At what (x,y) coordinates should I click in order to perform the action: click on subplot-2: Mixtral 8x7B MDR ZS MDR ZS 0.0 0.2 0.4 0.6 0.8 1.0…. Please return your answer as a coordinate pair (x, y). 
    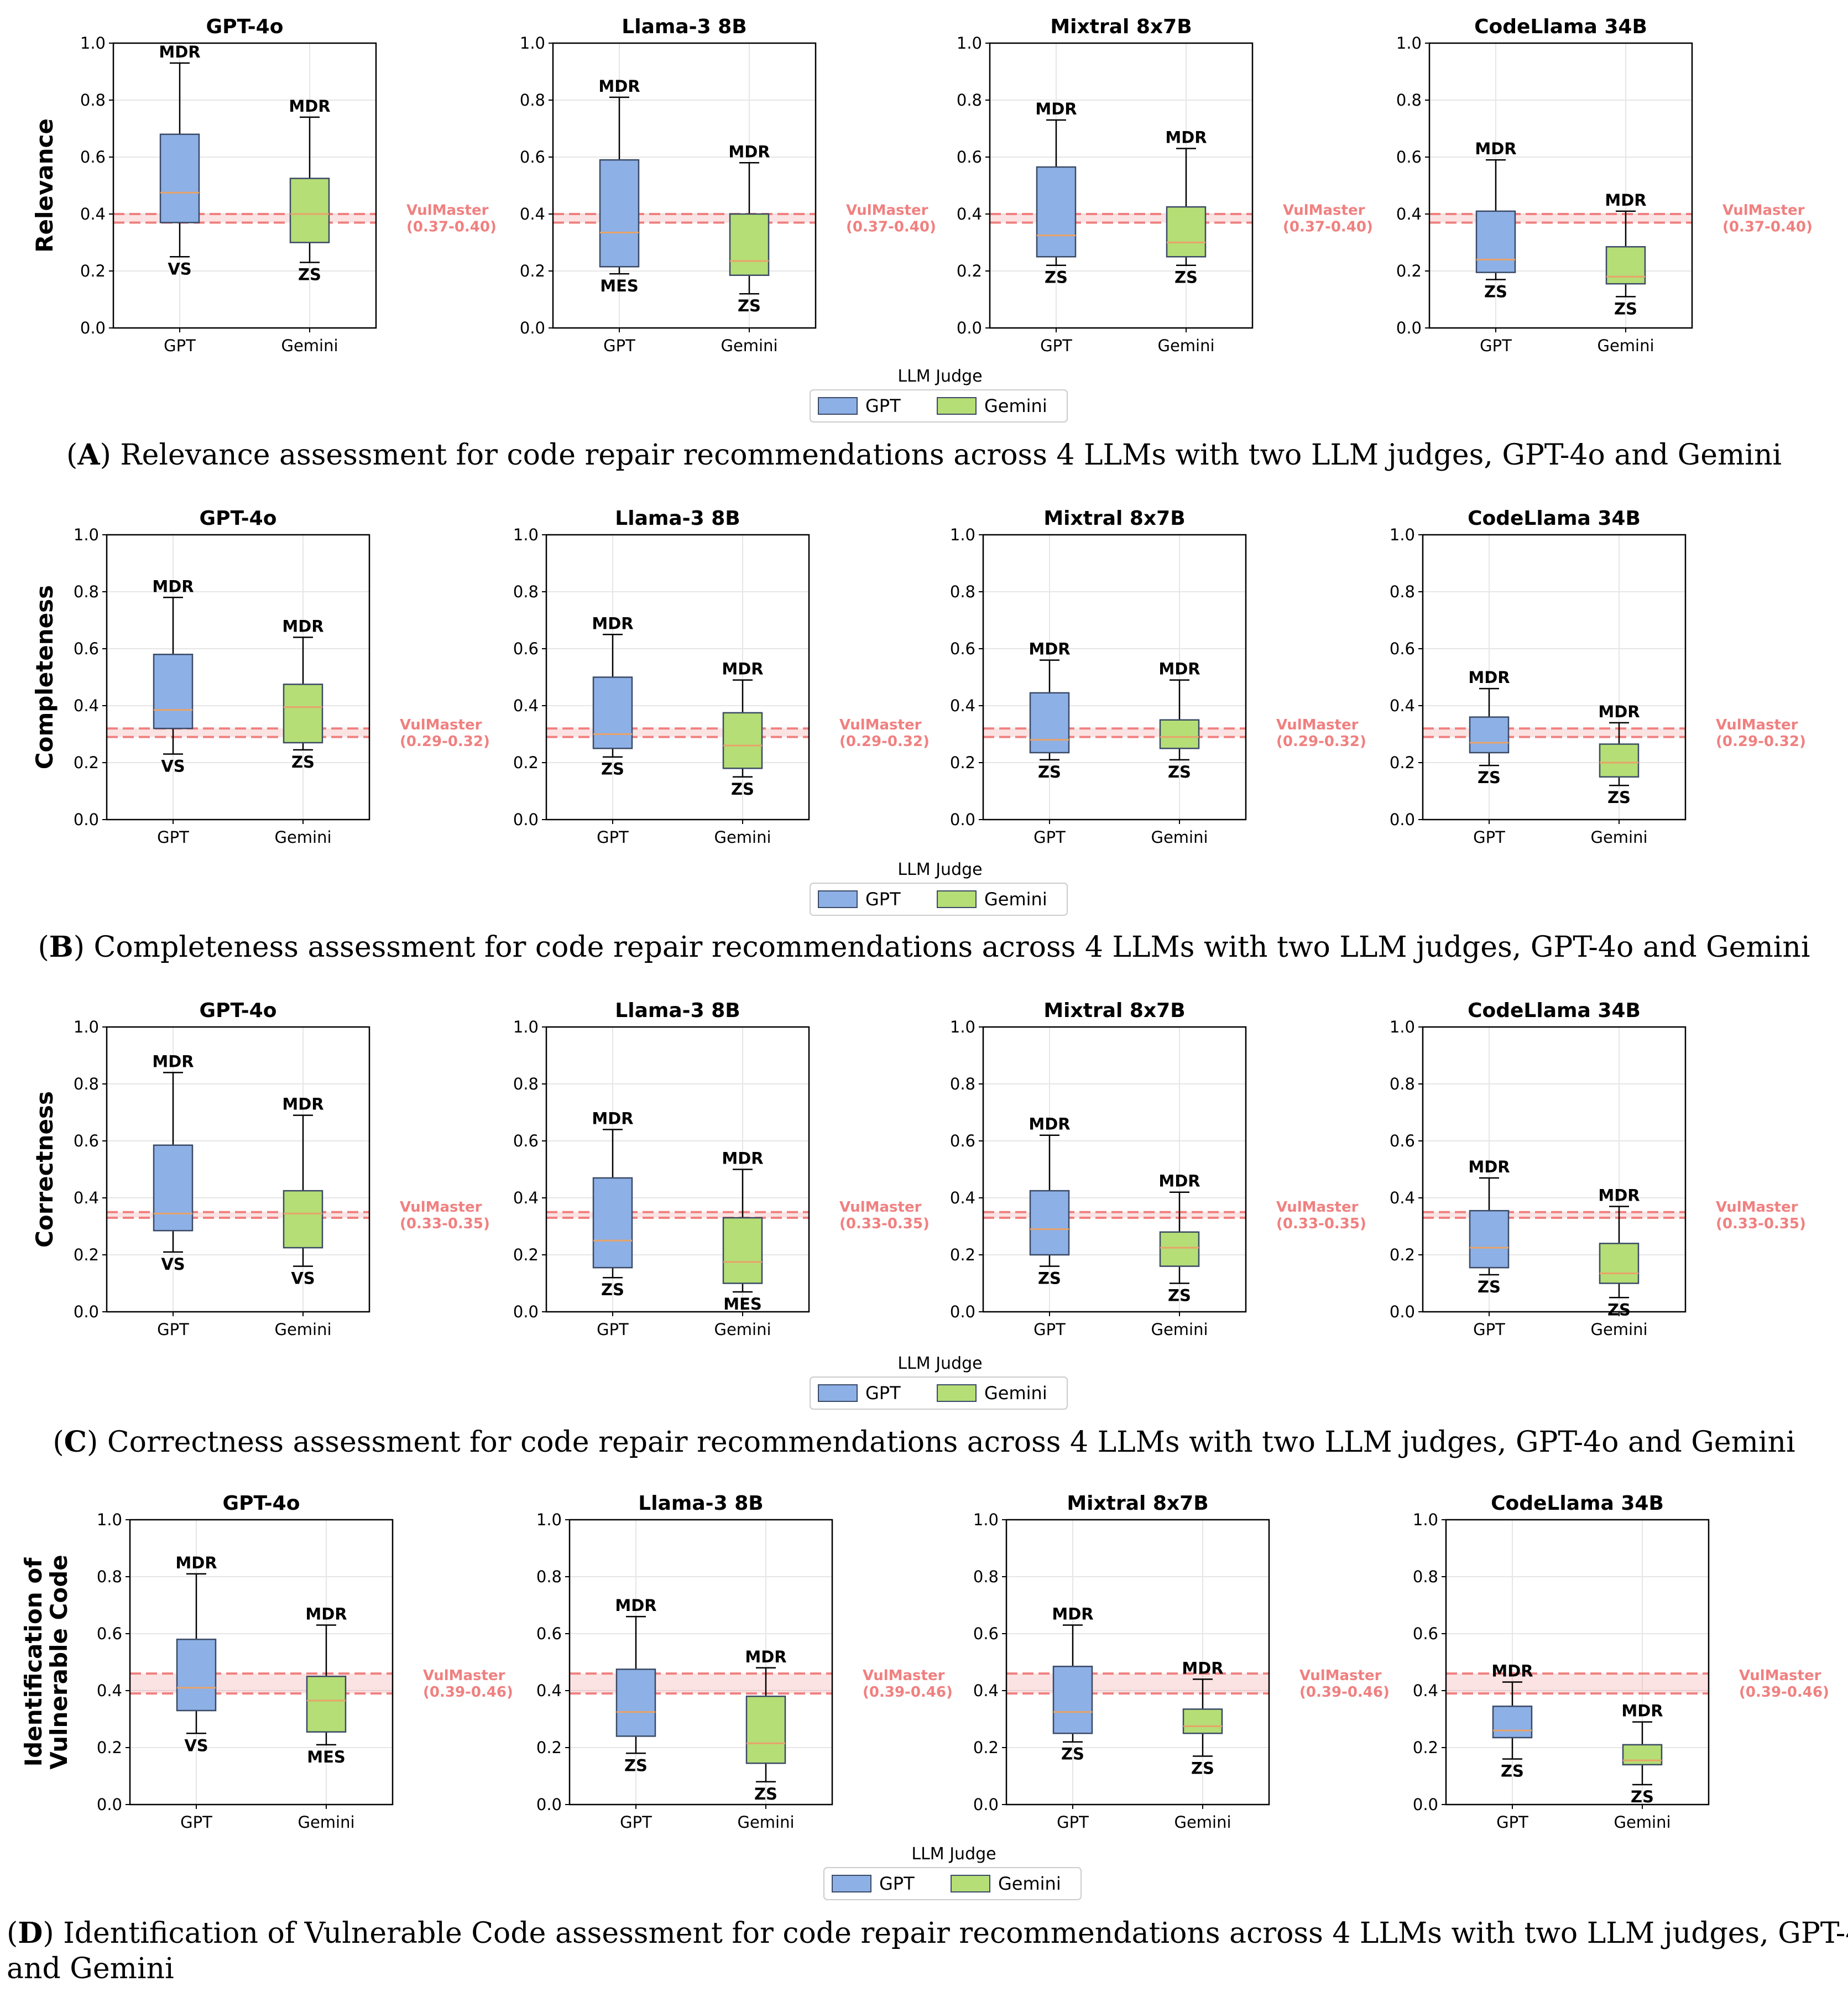
    Looking at the image, I should click on (1158, 1169).